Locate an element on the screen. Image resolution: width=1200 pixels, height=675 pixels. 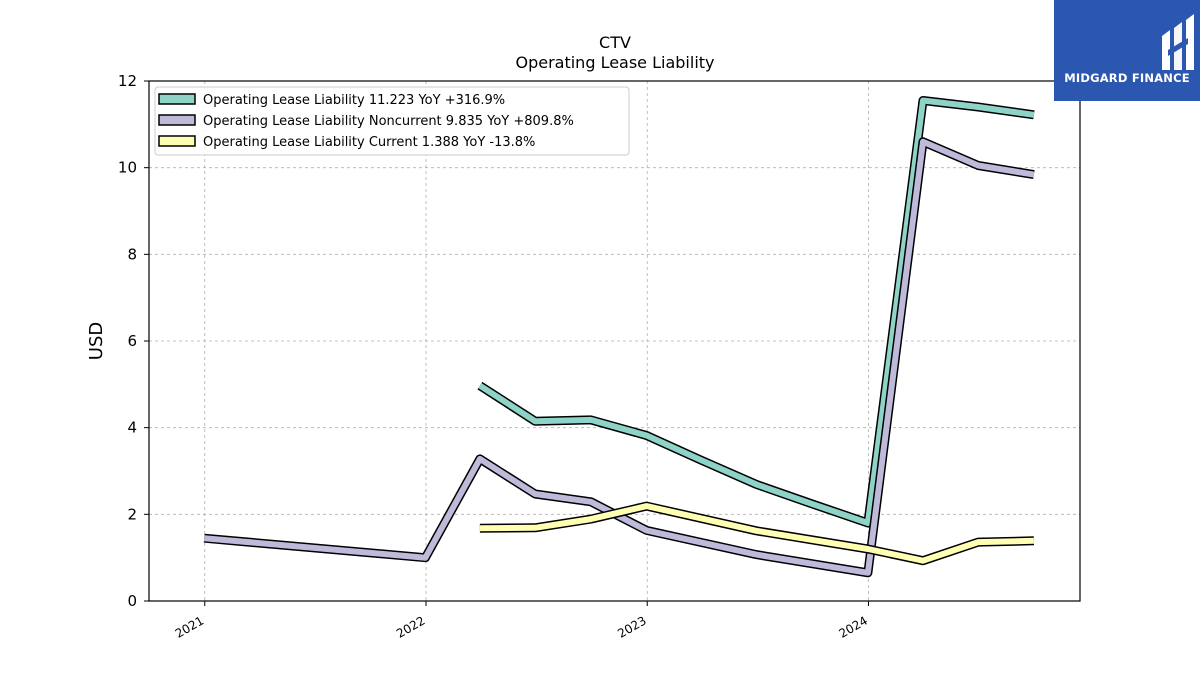
y-tick-label: 12 is located at coordinates (127, 81).